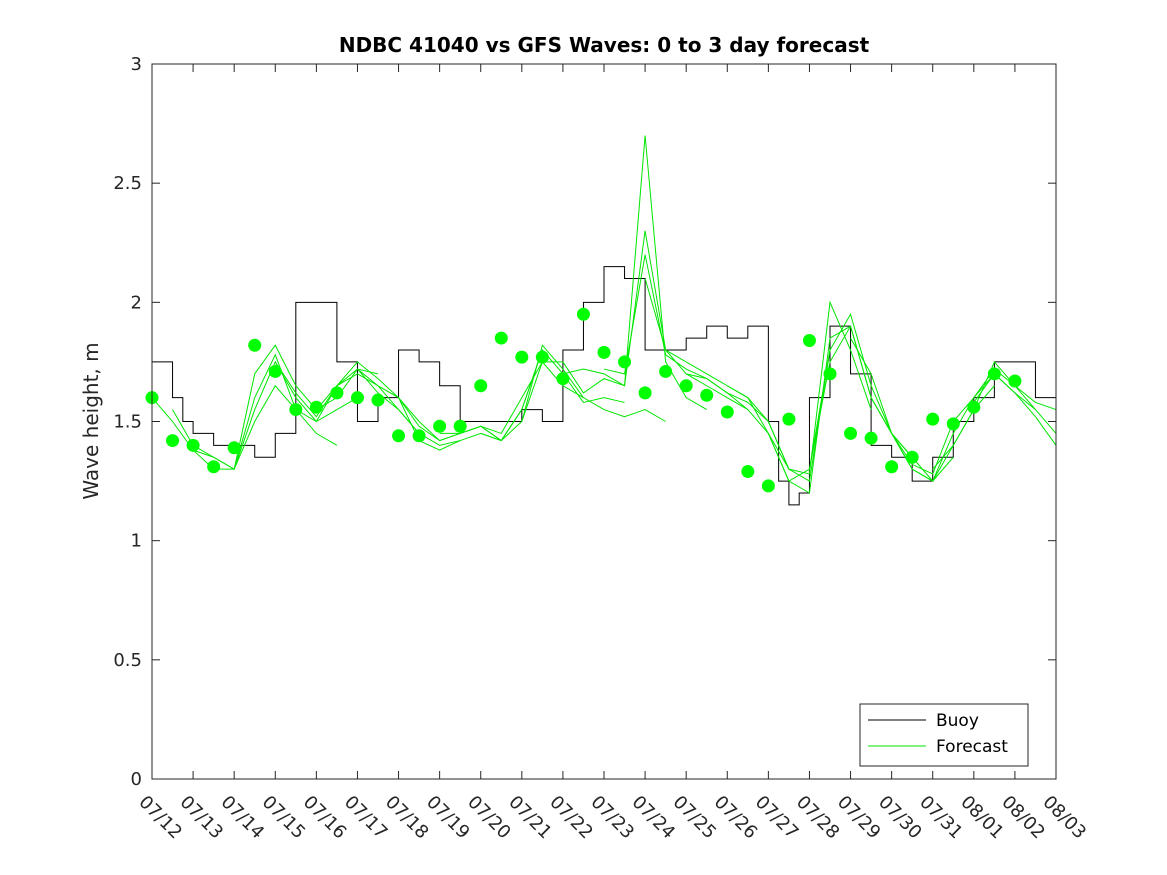 The image size is (1167, 875). What do you see at coordinates (136, 64) in the screenshot?
I see `y-tick-label: 3` at bounding box center [136, 64].